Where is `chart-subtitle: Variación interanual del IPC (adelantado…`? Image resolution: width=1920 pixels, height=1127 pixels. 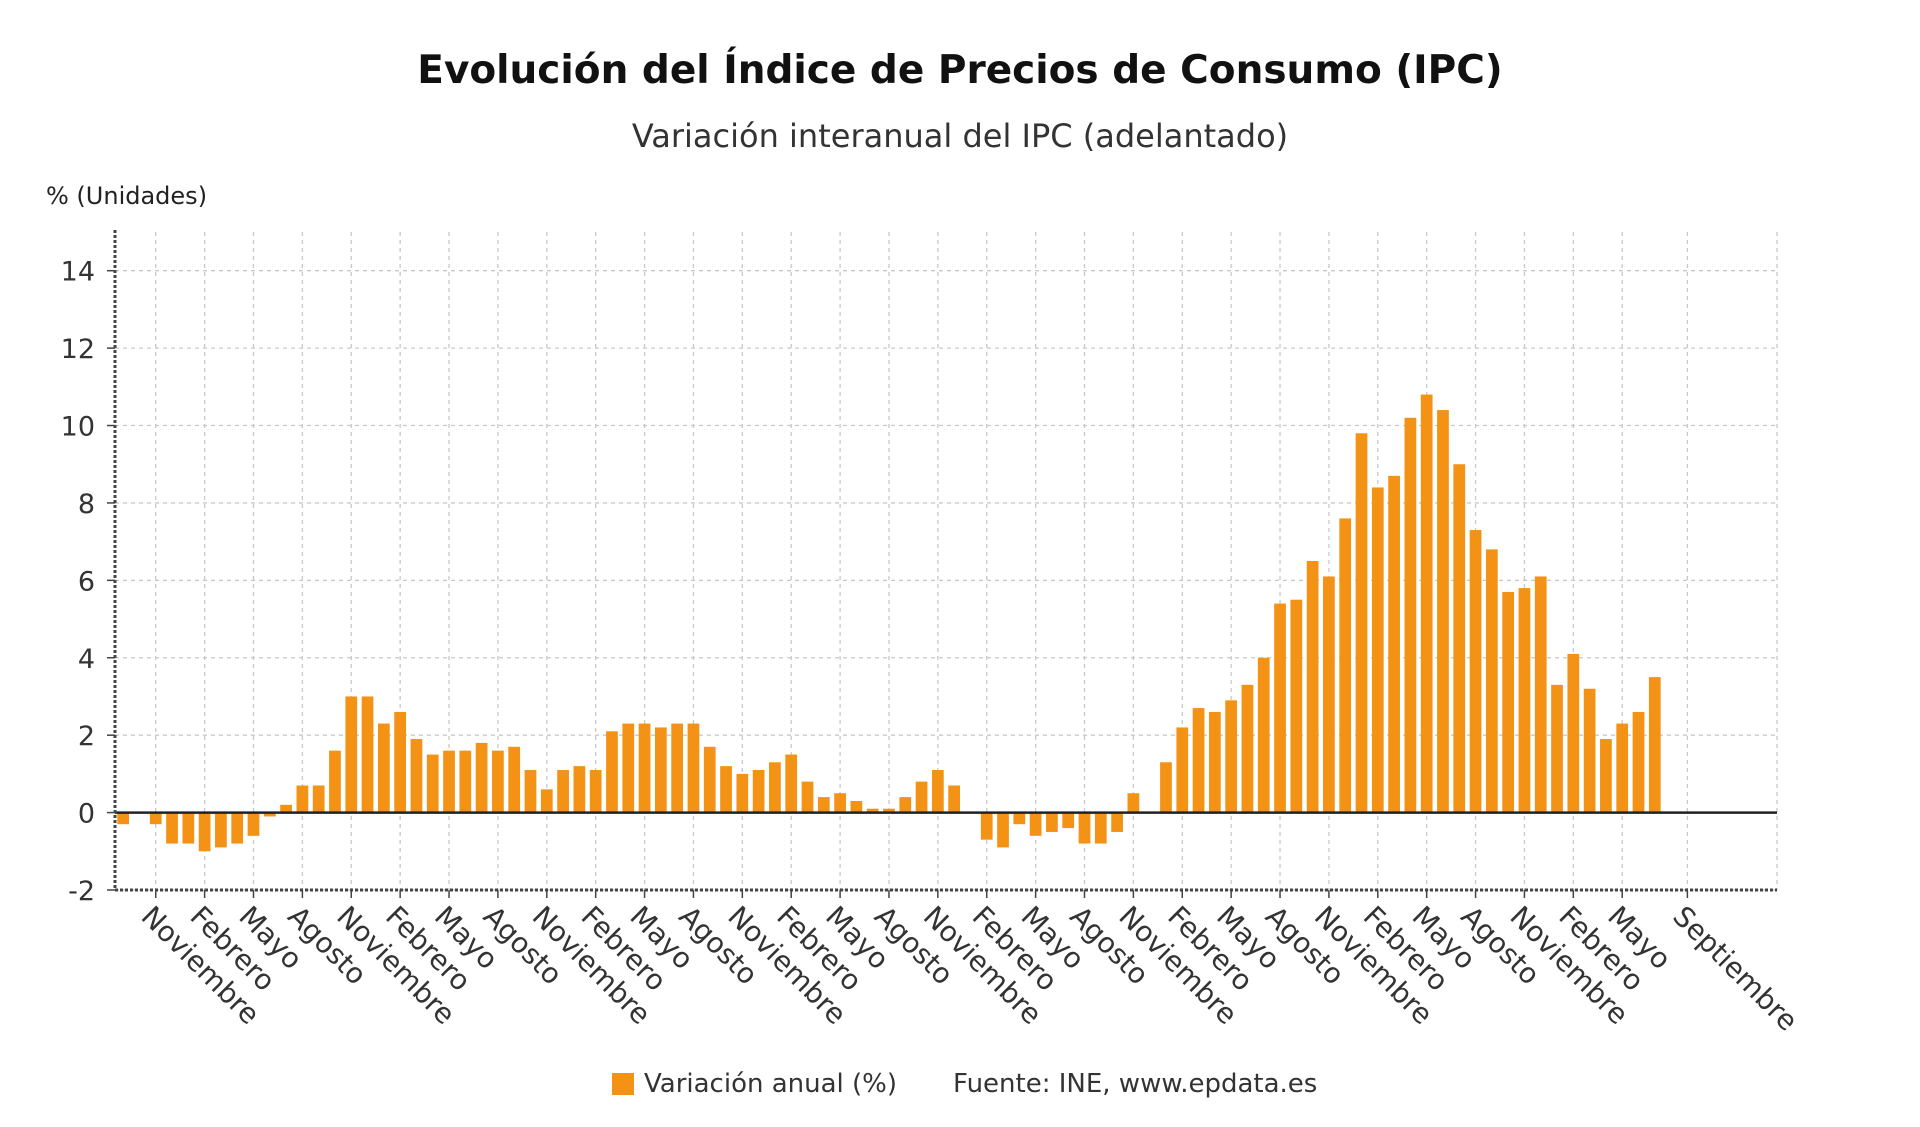
chart-subtitle: Variación interanual del IPC (adelantado… is located at coordinates (960, 136).